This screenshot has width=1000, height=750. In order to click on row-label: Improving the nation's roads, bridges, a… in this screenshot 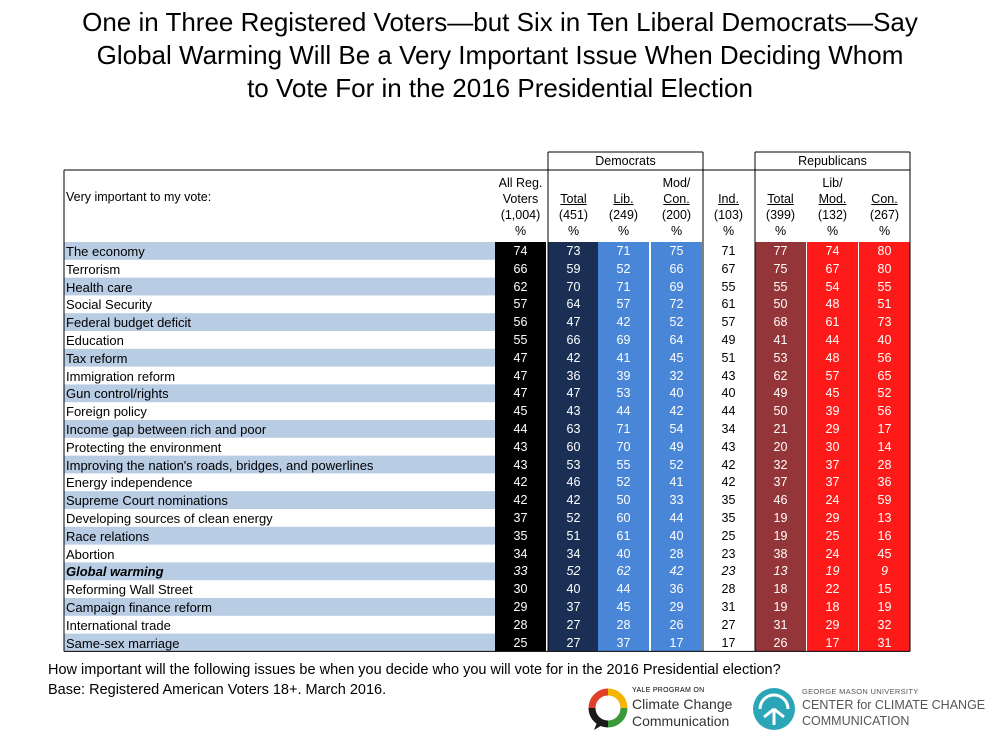, I will do `click(220, 465)`.